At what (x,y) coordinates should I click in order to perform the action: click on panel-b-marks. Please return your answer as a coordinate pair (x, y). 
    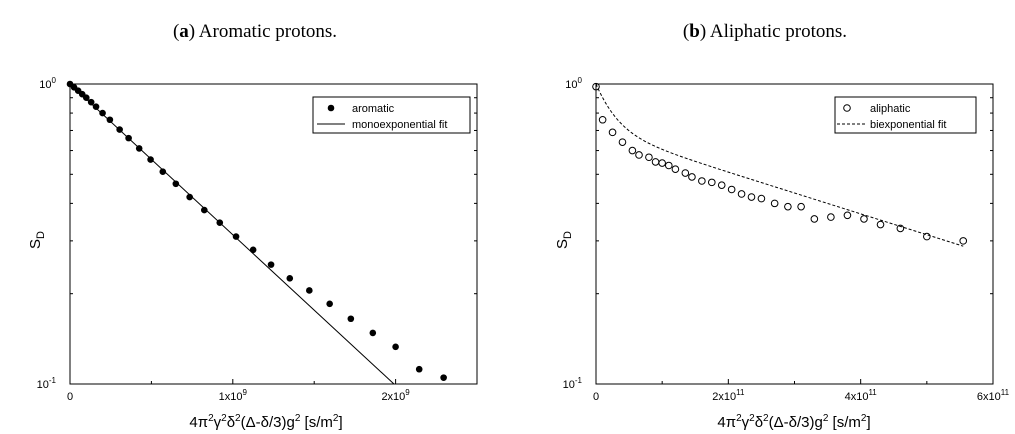
    Looking at the image, I should click on (780, 164).